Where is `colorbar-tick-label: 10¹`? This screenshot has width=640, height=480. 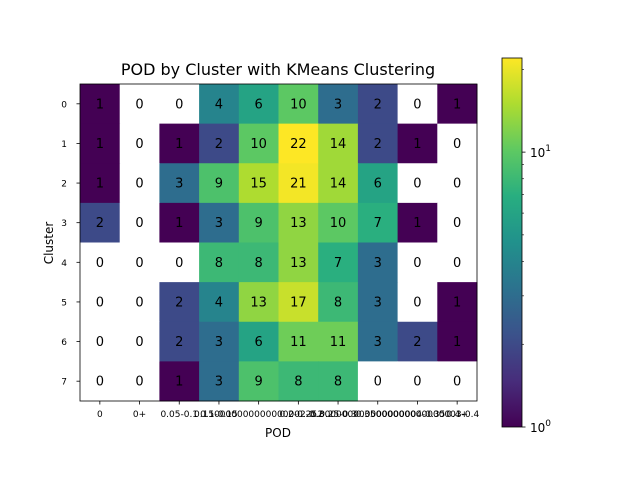 colorbar-tick-label: 10¹ is located at coordinates (540, 152).